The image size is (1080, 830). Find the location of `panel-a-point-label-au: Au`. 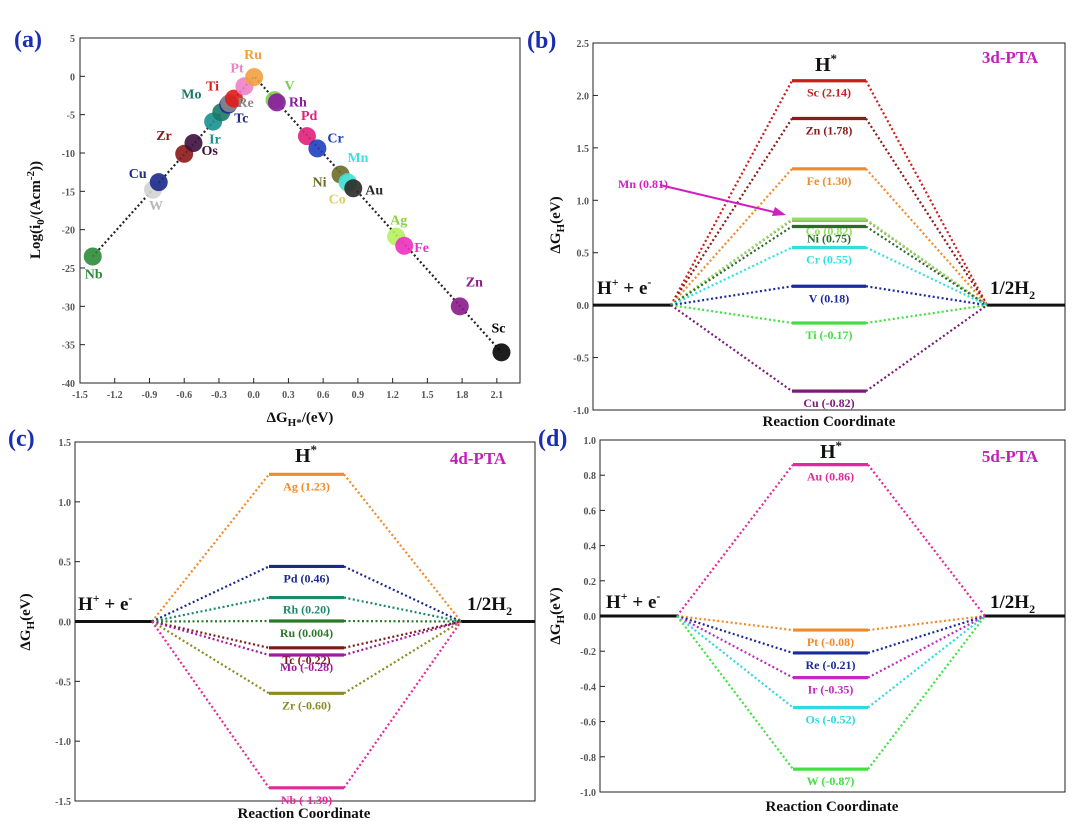

panel-a-point-label-au: Au is located at coordinates (374, 190).